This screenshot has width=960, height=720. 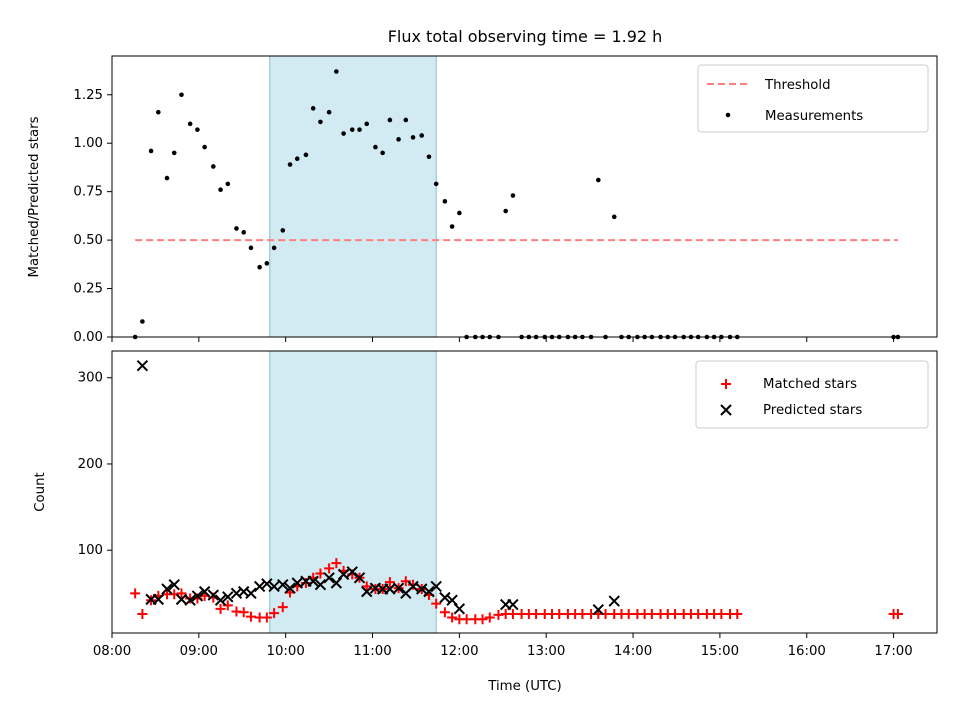 I want to click on legend-matched-swatch, so click(x=726, y=384).